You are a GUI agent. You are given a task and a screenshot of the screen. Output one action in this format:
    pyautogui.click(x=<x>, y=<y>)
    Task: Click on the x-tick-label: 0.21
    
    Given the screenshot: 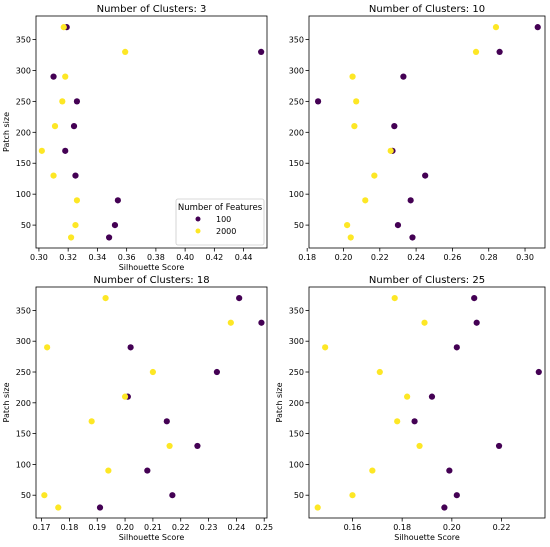 What is the action you would take?
    pyautogui.click(x=153, y=527)
    